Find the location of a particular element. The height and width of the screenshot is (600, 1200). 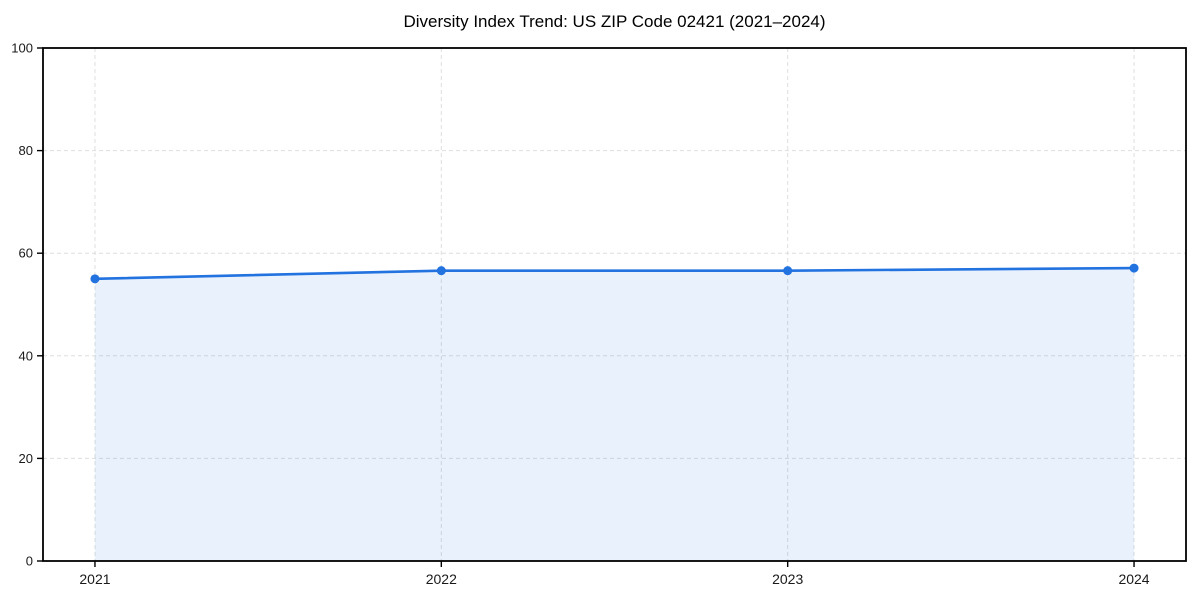

x-axis: 2021 2022 2023 2024 is located at coordinates (614, 574).